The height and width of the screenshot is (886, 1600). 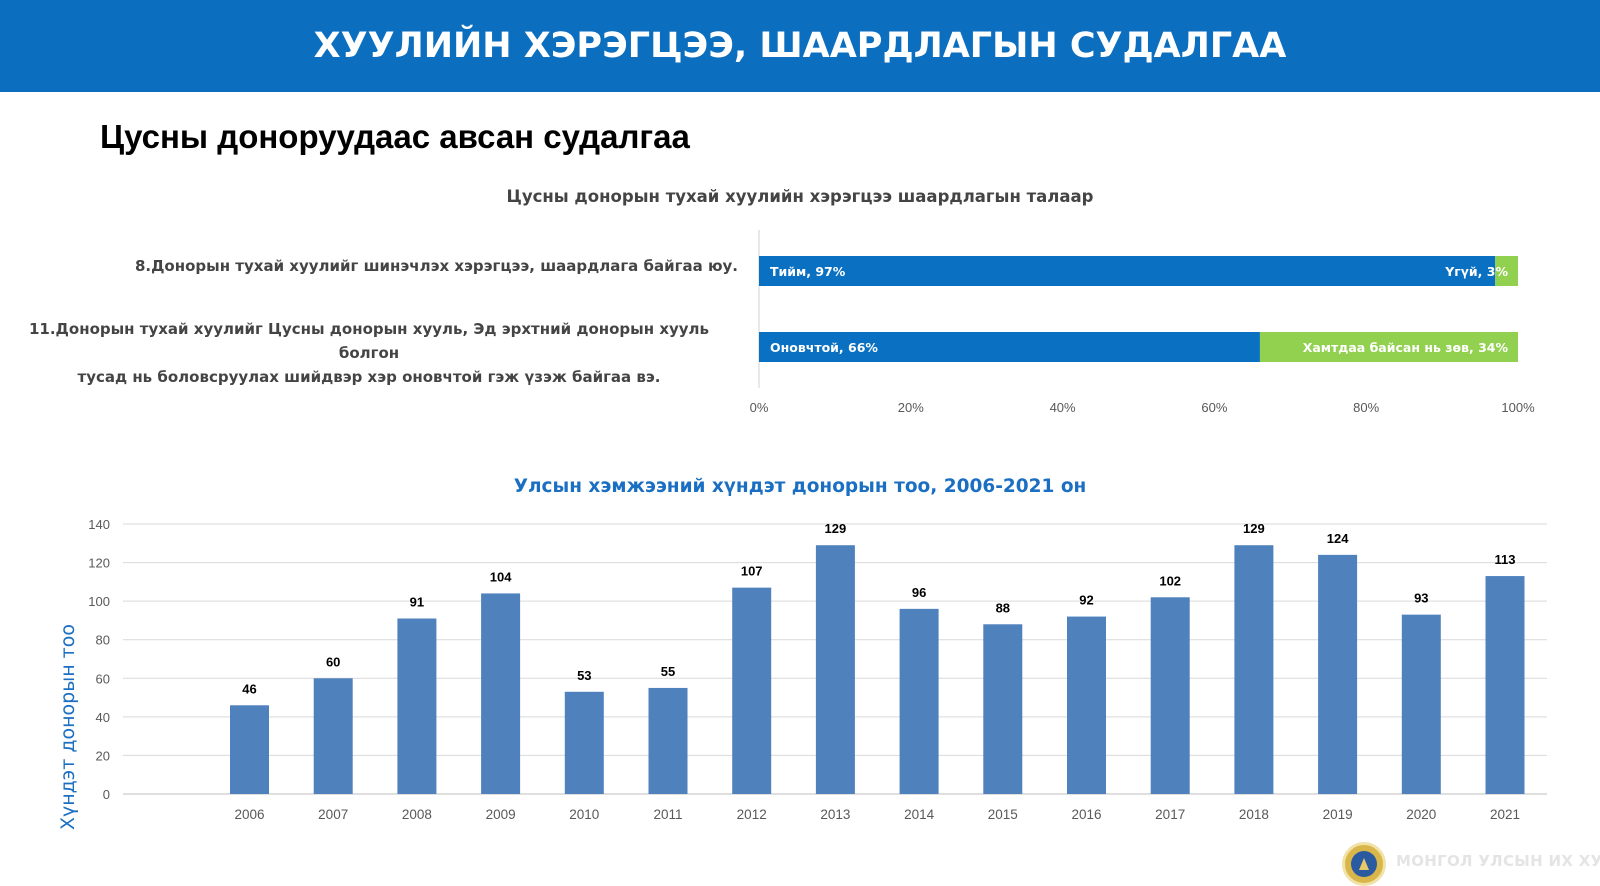 What do you see at coordinates (919, 592) in the screenshot?
I see `donor-bar-value-label: 96` at bounding box center [919, 592].